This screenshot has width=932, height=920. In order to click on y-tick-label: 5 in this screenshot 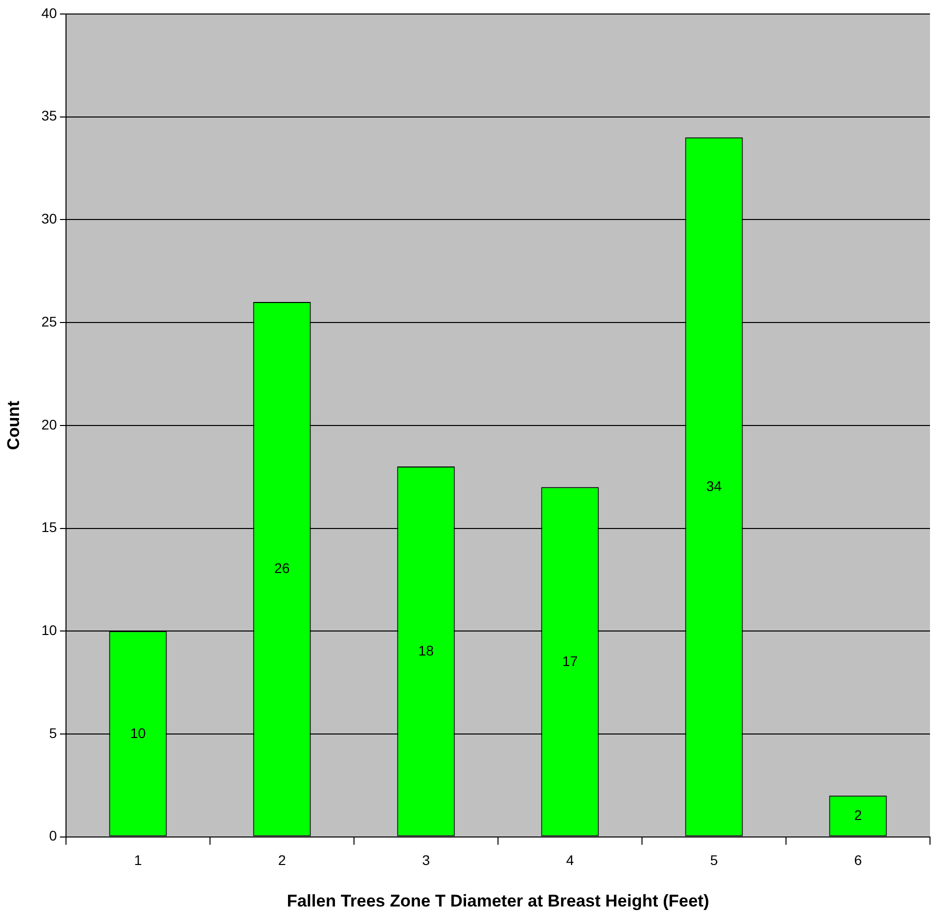, I will do `click(53, 732)`.